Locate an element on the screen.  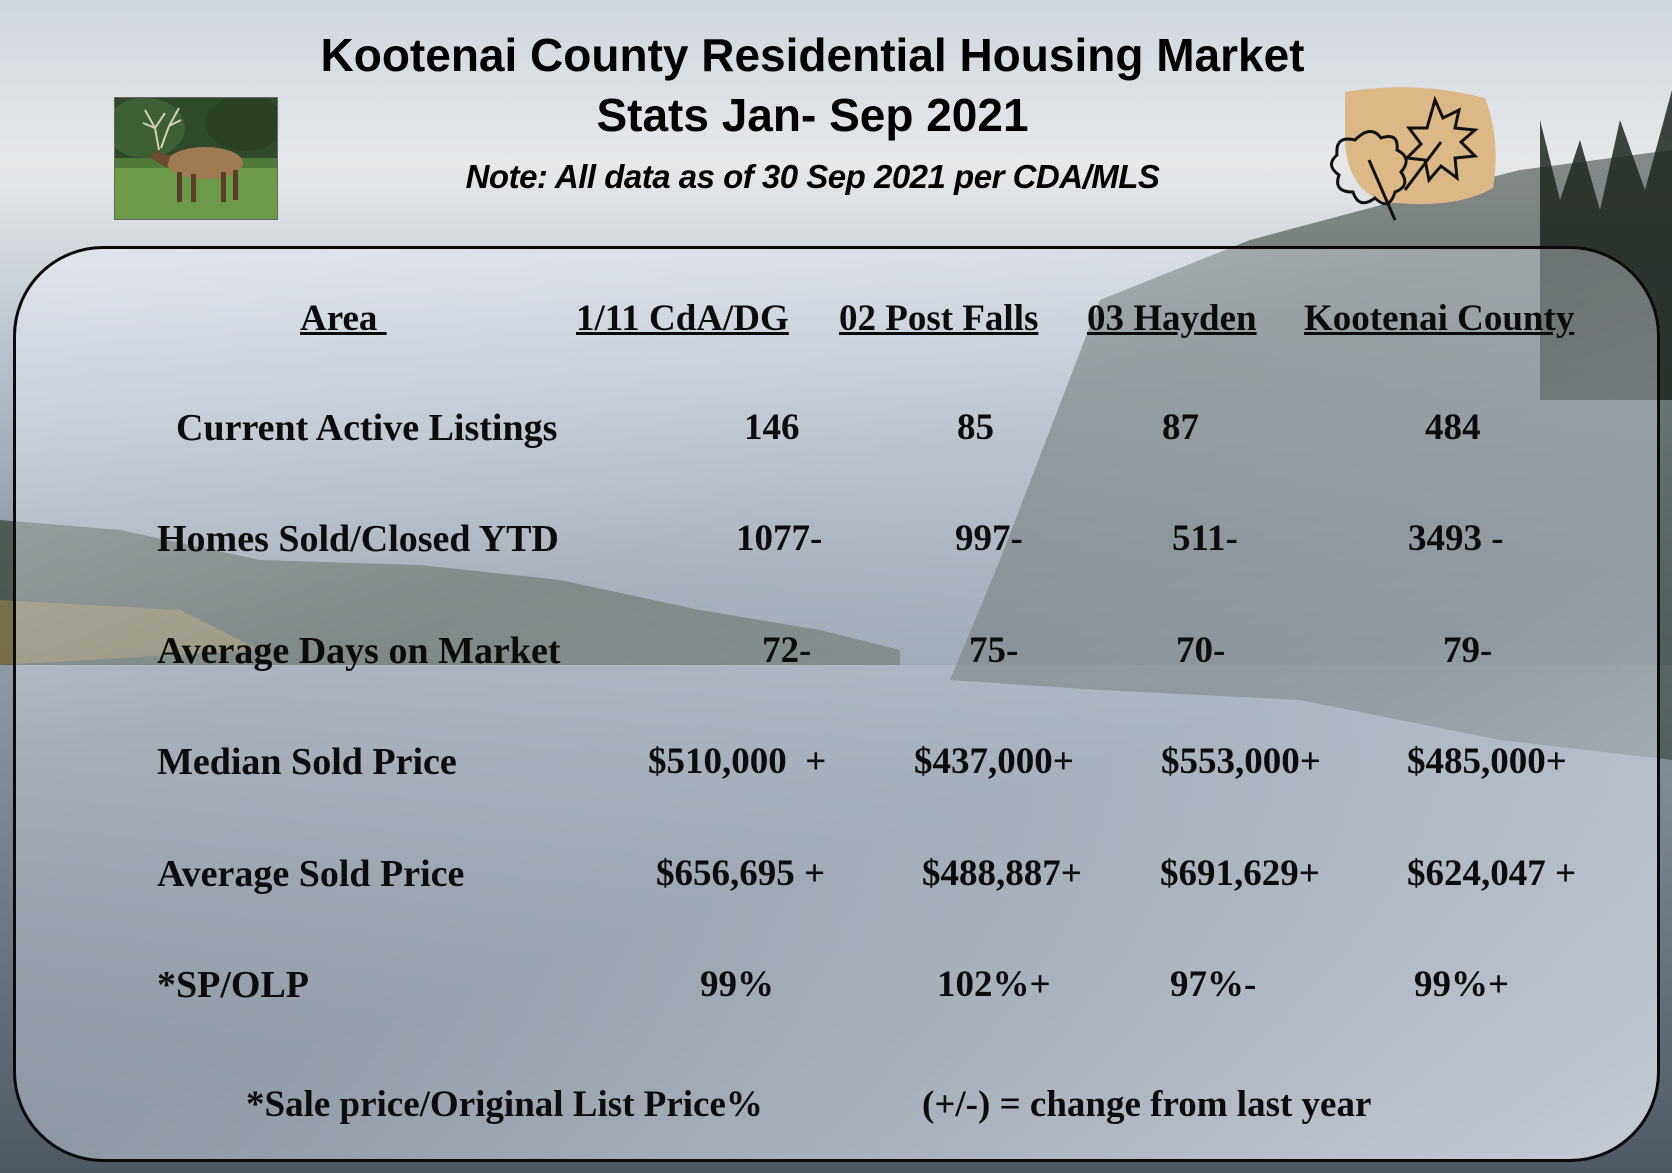
column-header-cda-dg: 1/11 CdA/DG is located at coordinates (682, 318).